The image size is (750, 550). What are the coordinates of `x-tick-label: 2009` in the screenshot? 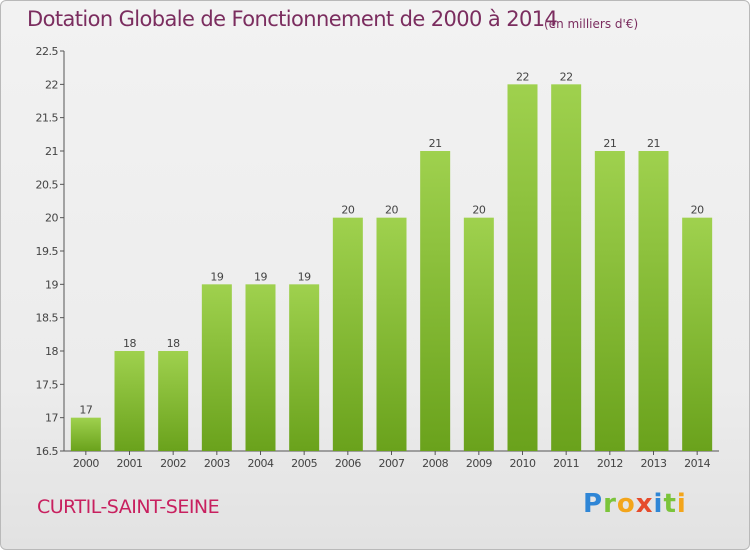 It's located at (479, 463).